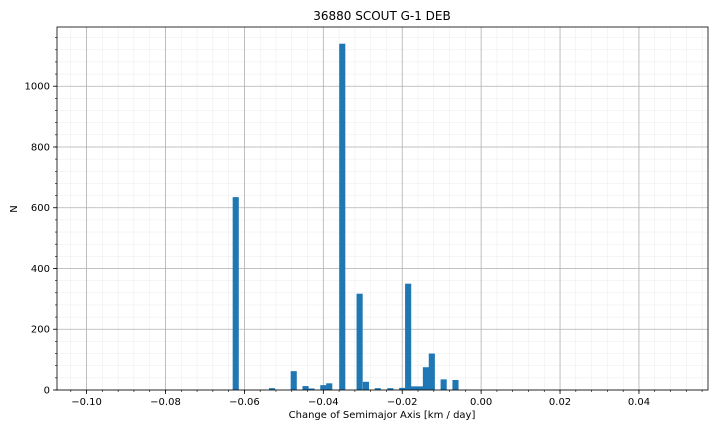 The image size is (720, 432). I want to click on x-tick-label: 0.00, so click(481, 402).